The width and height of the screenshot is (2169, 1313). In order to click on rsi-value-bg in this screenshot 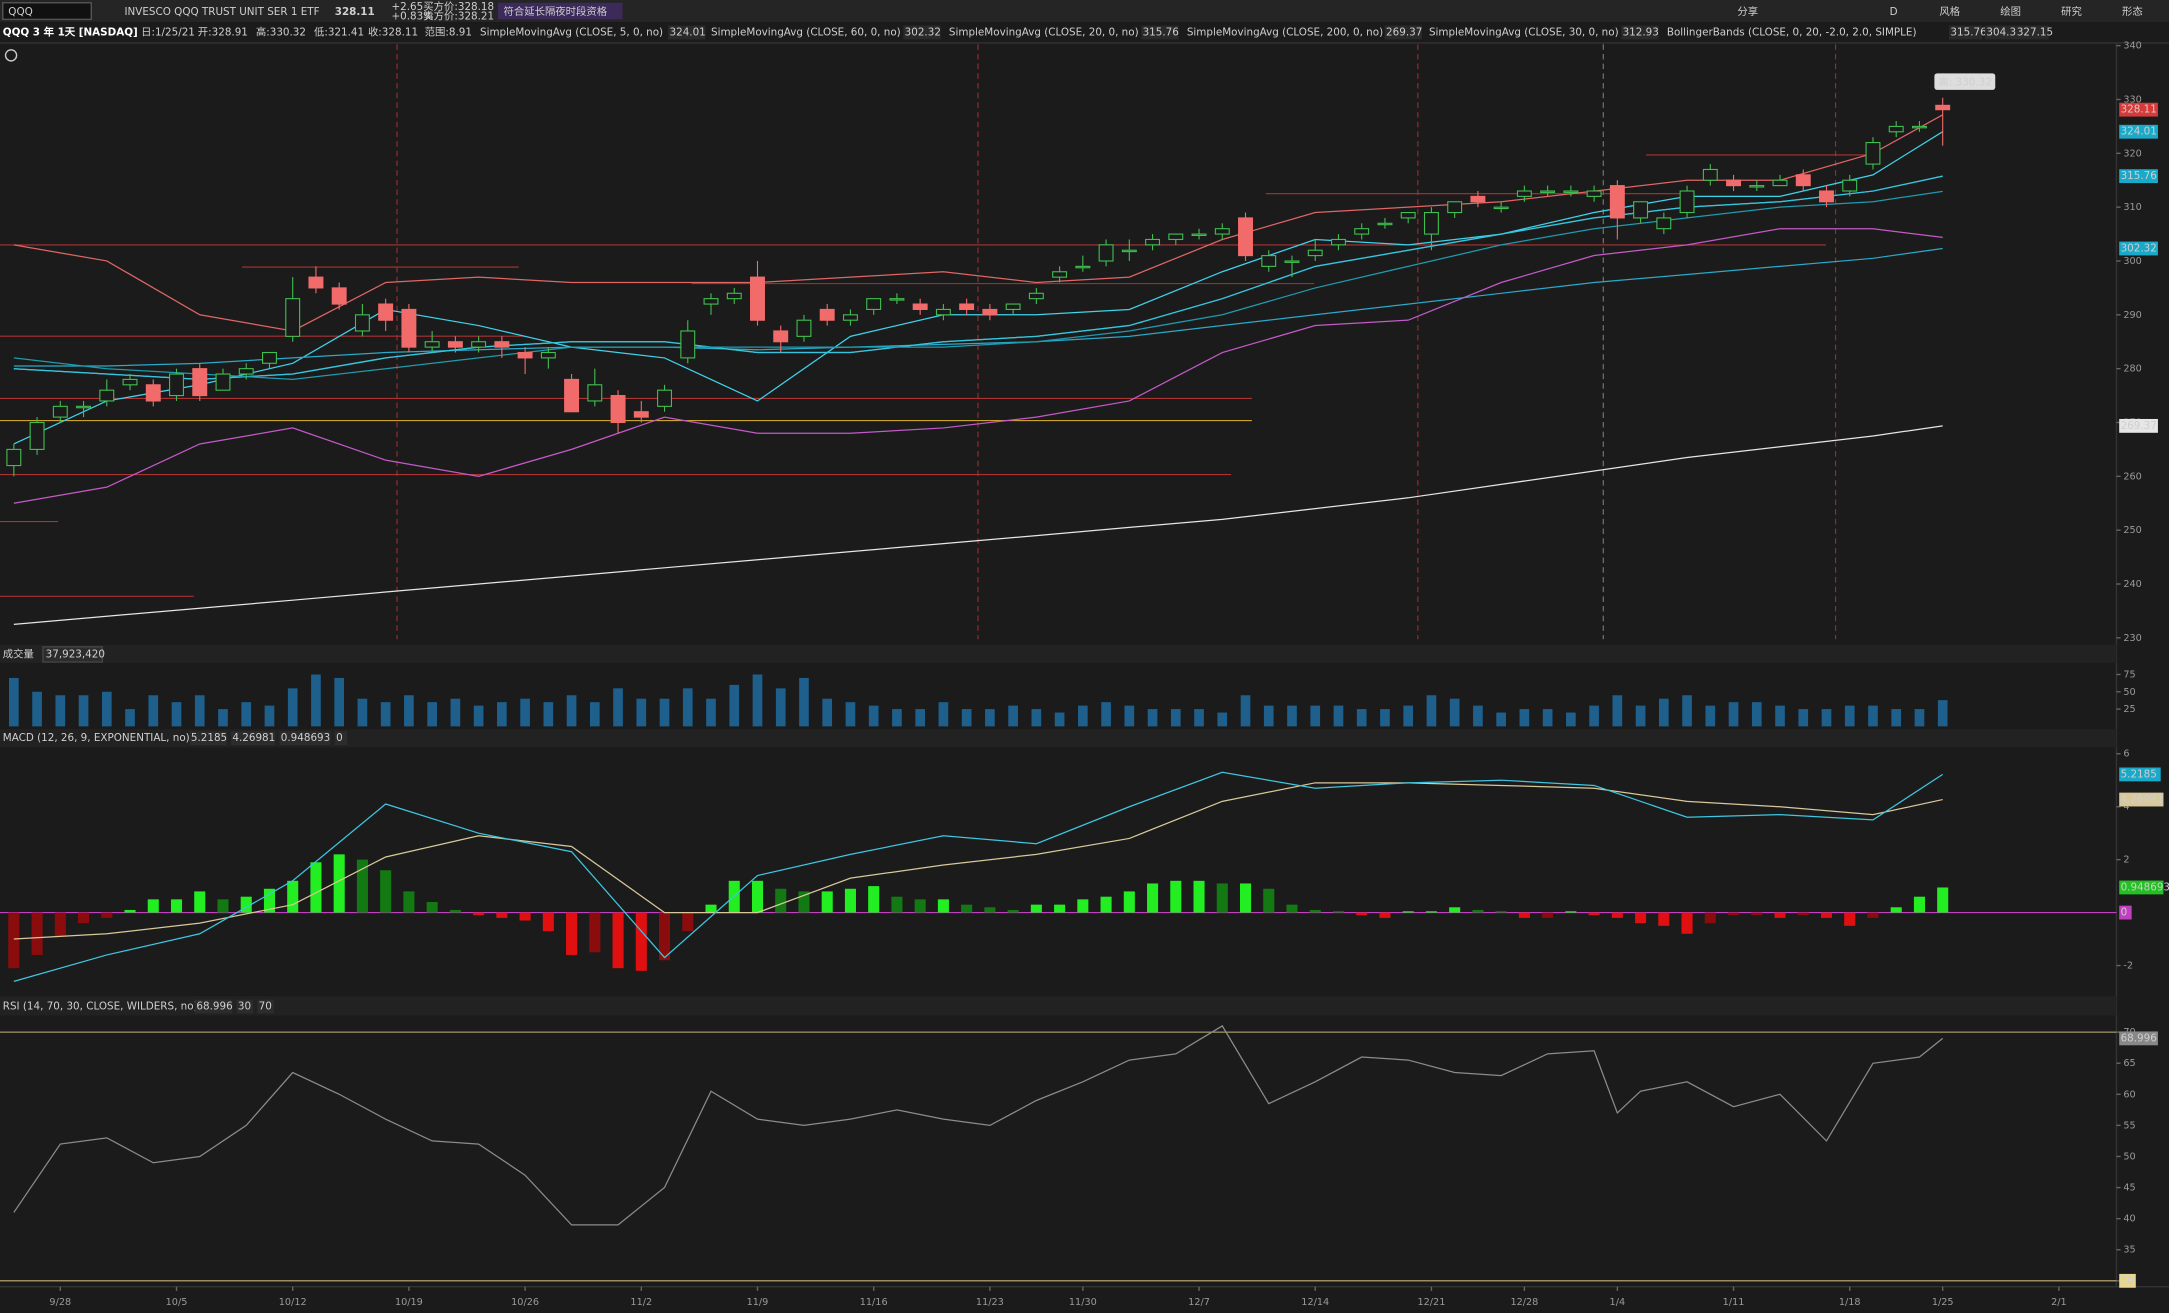, I will do `click(214, 1006)`.